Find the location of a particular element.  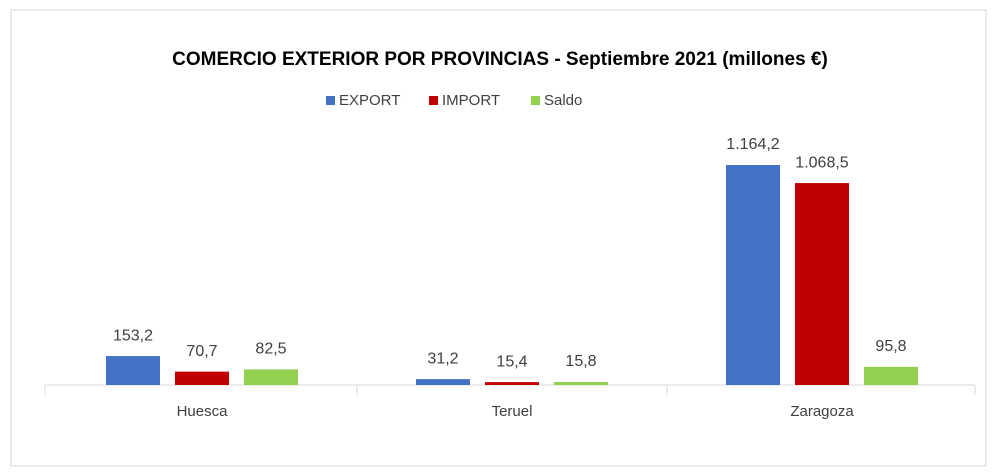

legend-label: IMPORT is located at coordinates (471, 100).